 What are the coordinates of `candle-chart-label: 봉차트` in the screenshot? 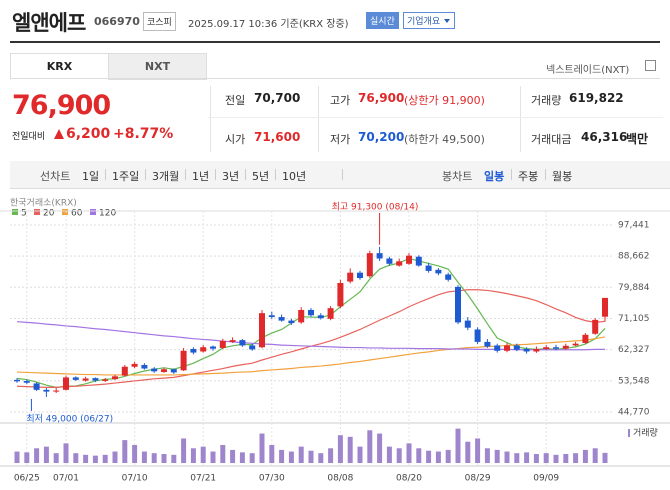 It's located at (457, 176).